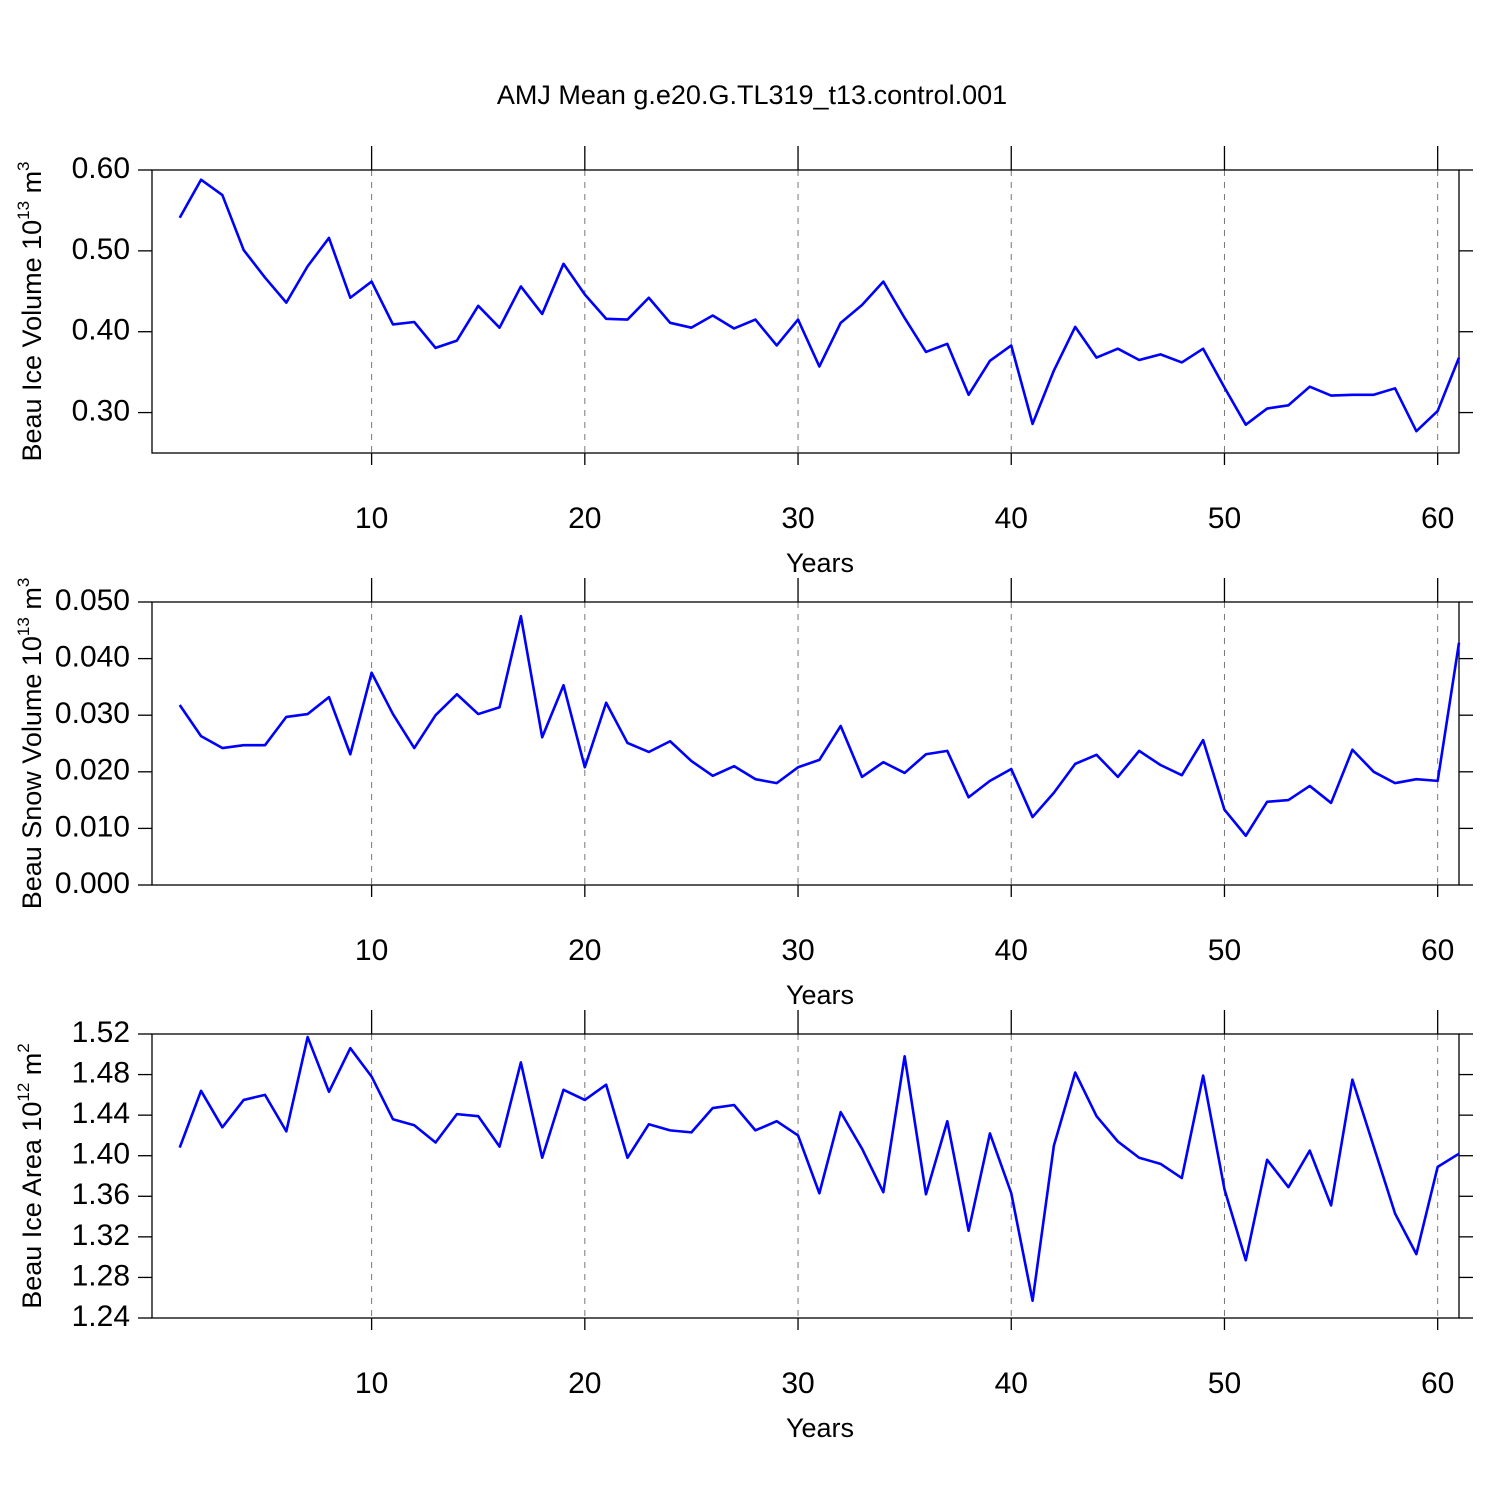 This screenshot has height=1500, width=1500. Describe the element at coordinates (92, 883) in the screenshot. I see `y-tick-label: 0.000` at that location.